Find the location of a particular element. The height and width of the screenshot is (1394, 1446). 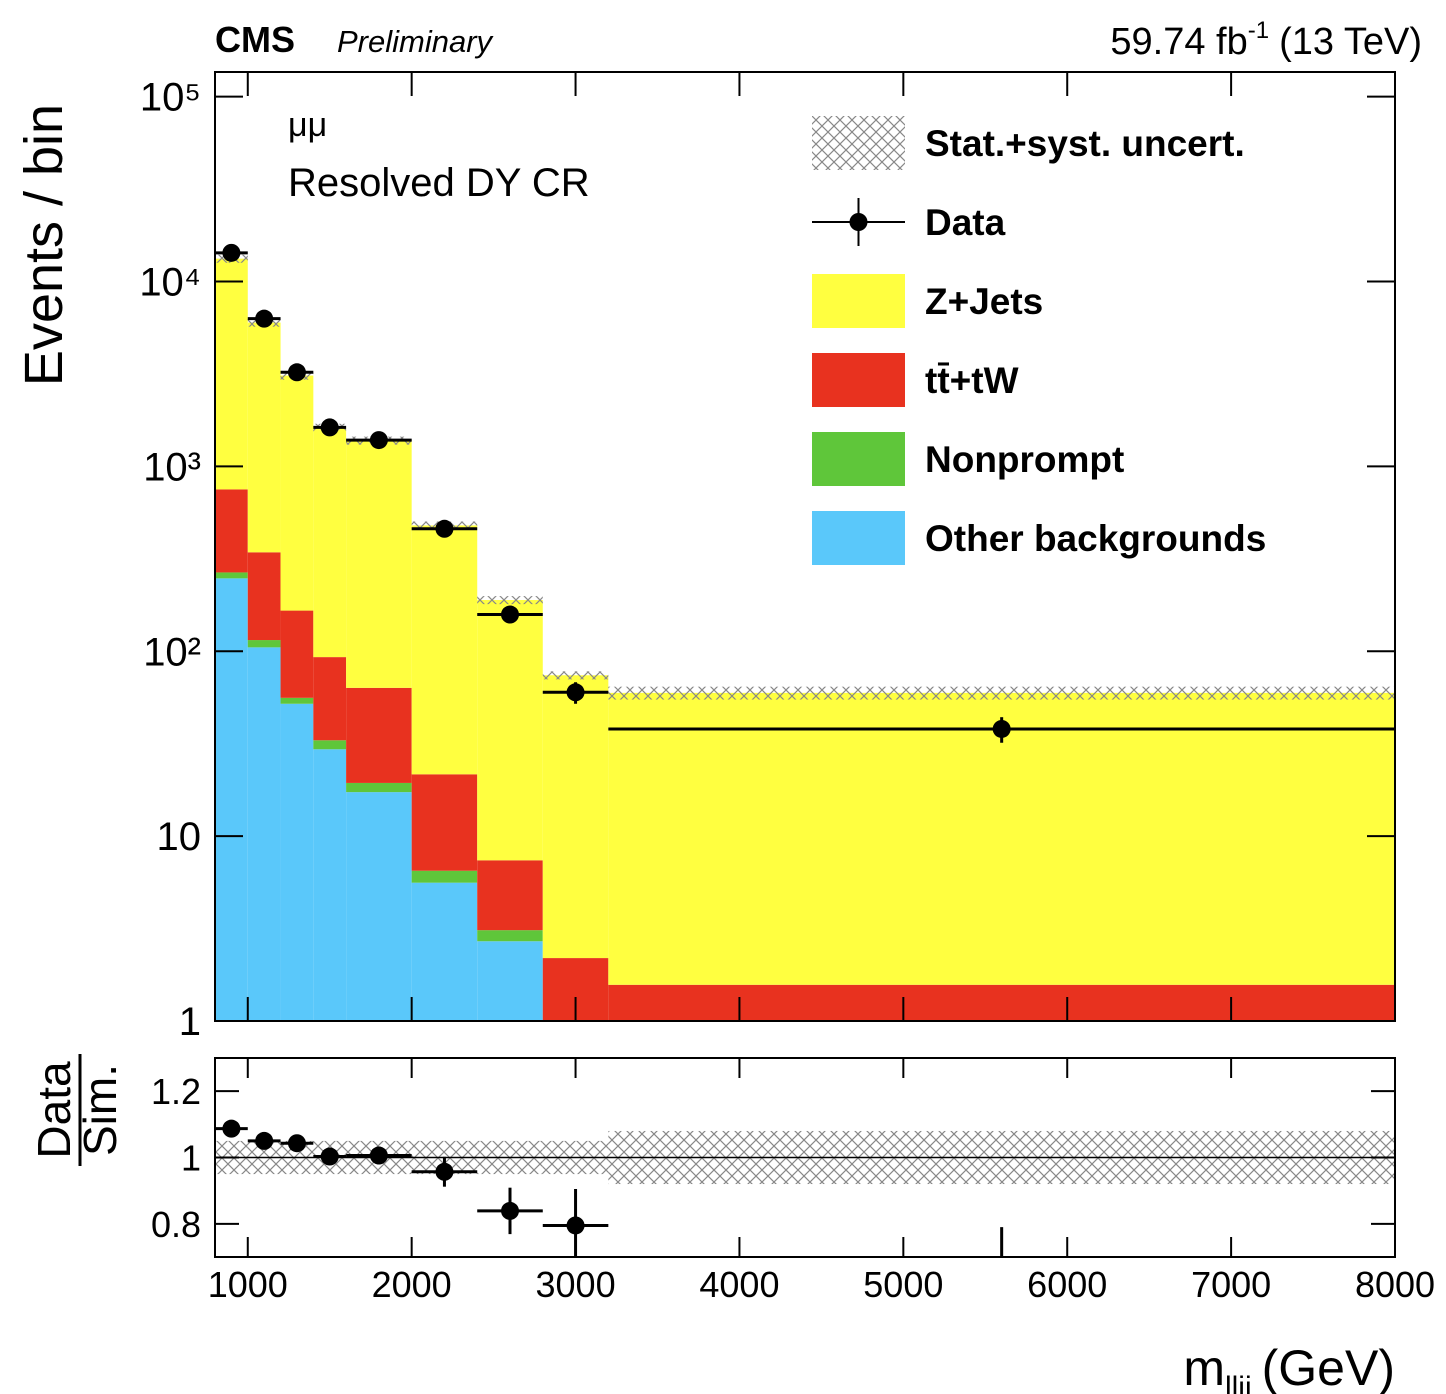

ratio-plot is located at coordinates (805, 1202).